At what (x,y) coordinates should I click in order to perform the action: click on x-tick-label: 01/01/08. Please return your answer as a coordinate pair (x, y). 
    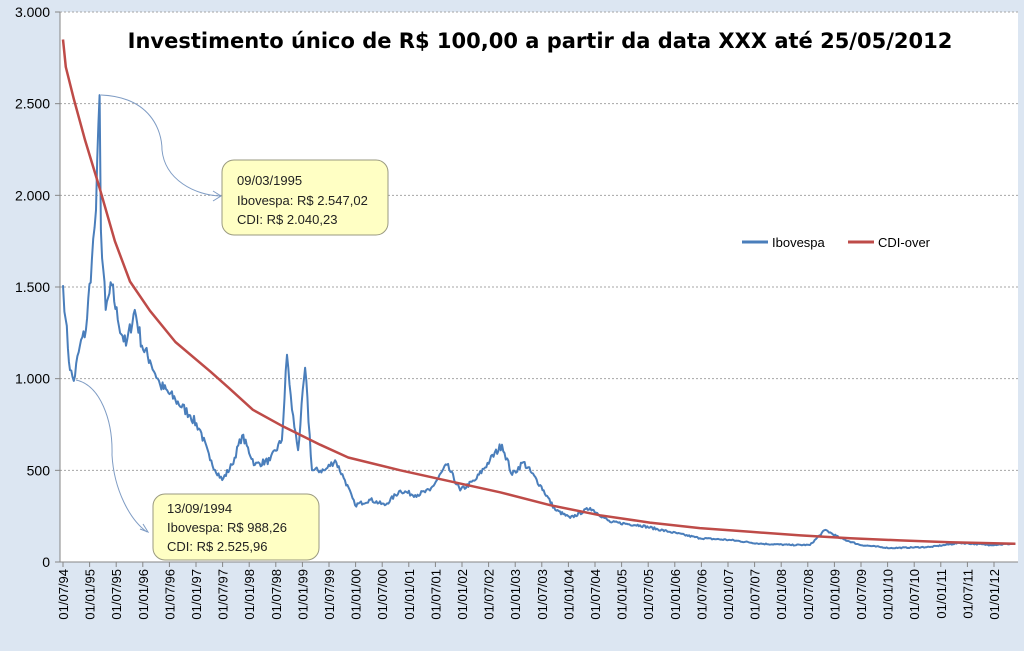
    Looking at the image, I should click on (781, 594).